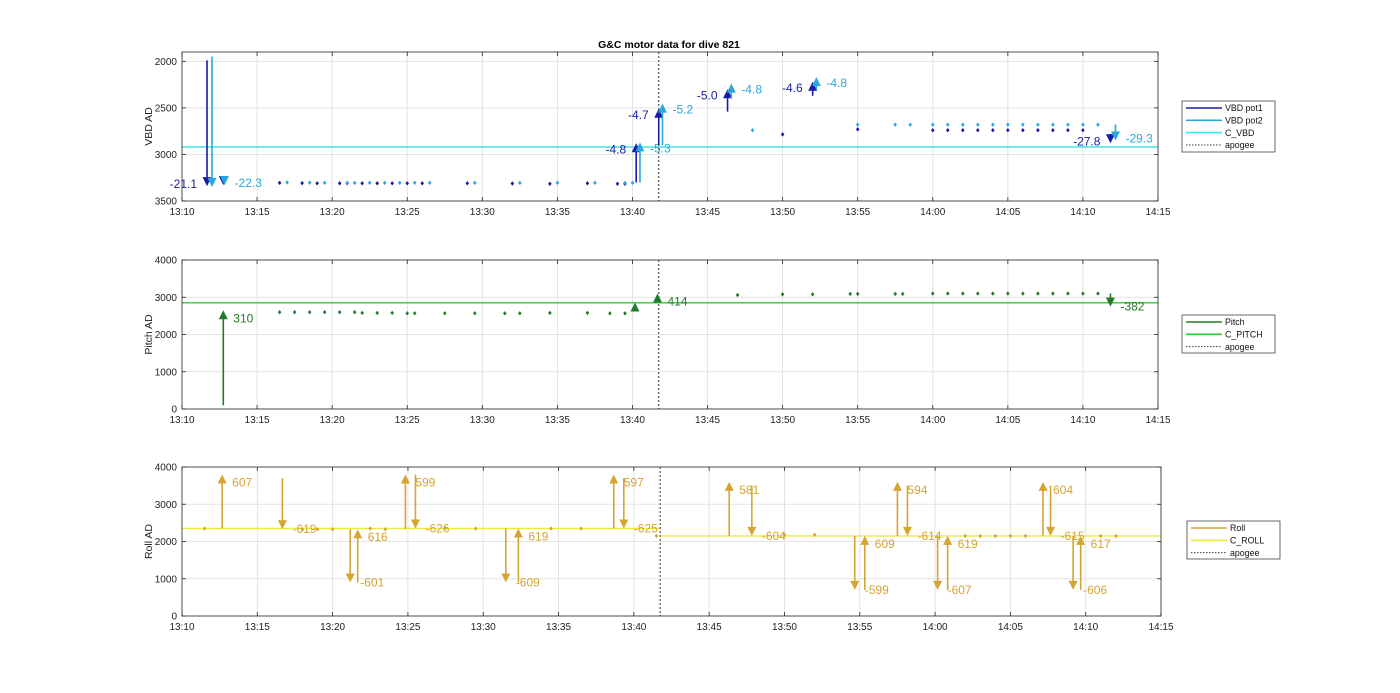 This screenshot has height=693, width=1400. What do you see at coordinates (370, 556) in the screenshot?
I see `move-arrow: 616` at bounding box center [370, 556].